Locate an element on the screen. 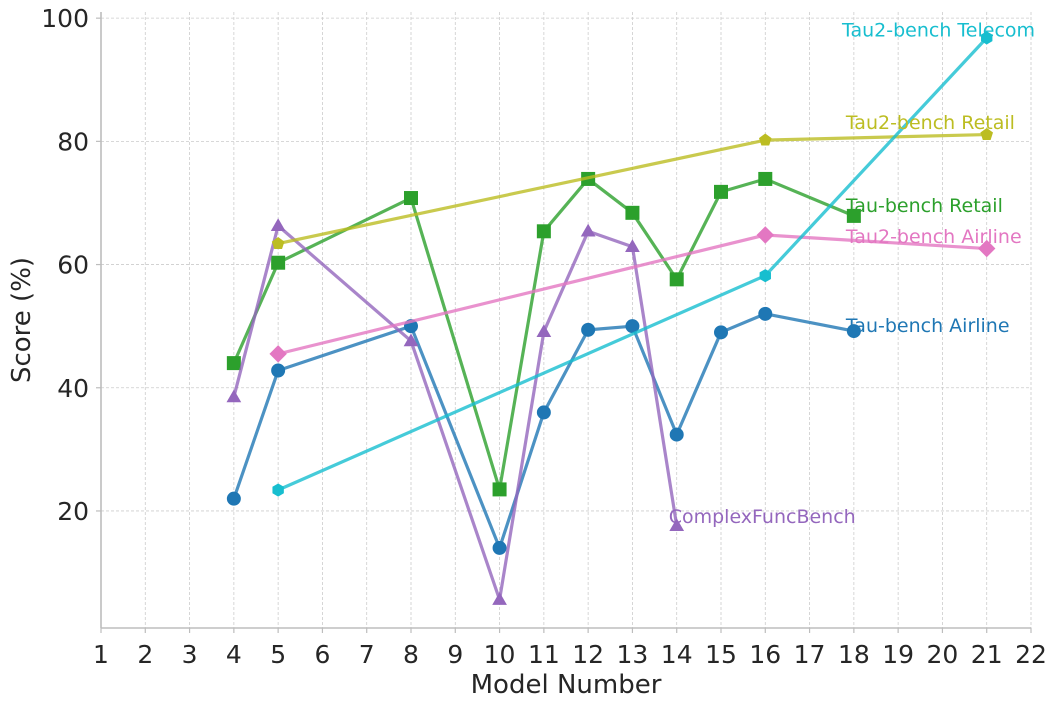  x-tick-label: 13 is located at coordinates (633, 654).